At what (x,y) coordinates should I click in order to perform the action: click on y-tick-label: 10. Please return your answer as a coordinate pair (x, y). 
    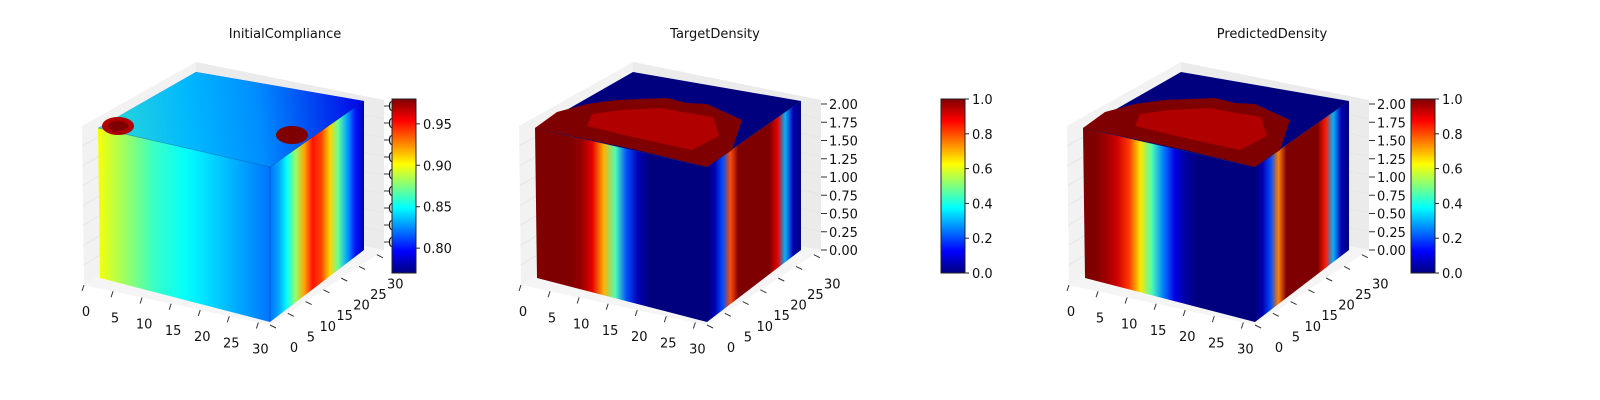
    Looking at the image, I should click on (1312, 327).